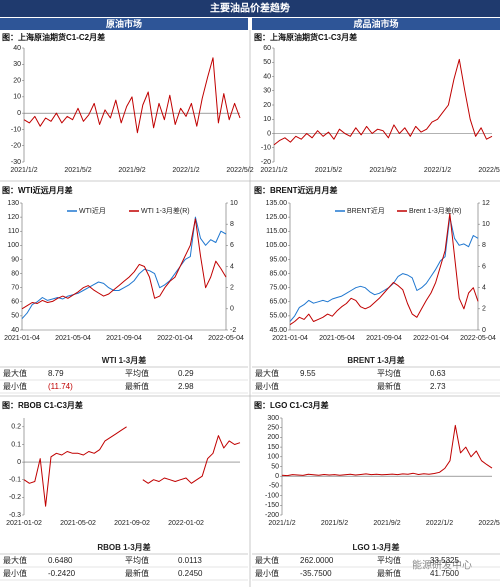 This screenshot has height=587, width=500. What do you see at coordinates (291, 405) in the screenshot?
I see `chart-title: 图：LGO C1-C3月差` at bounding box center [291, 405].